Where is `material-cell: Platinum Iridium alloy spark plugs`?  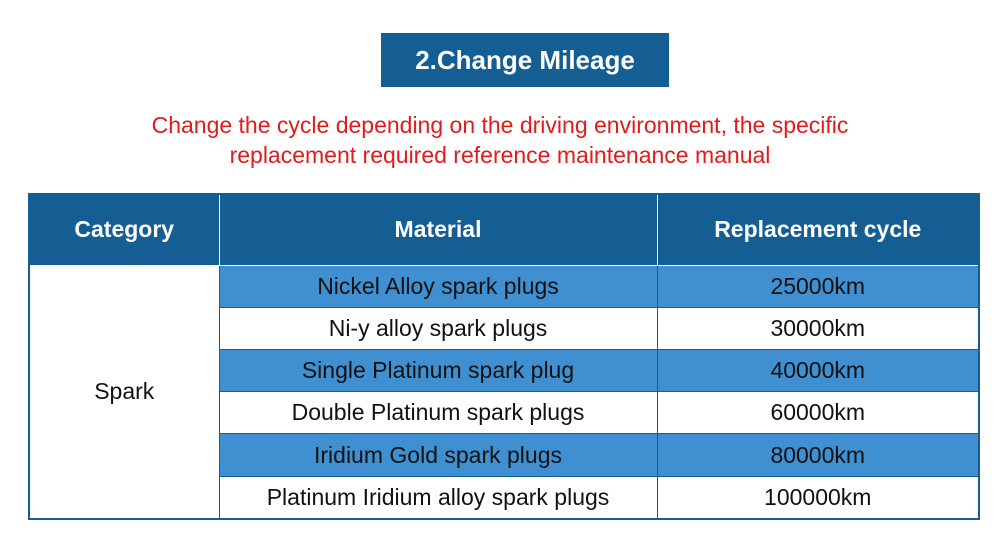 material-cell: Platinum Iridium alloy spark plugs is located at coordinates (438, 497).